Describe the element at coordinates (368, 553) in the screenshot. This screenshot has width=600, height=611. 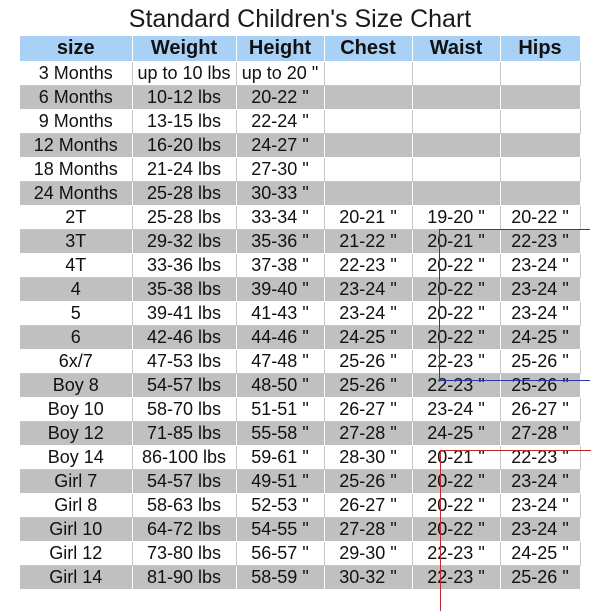
I see `cell-chest: 29-30 "` at that location.